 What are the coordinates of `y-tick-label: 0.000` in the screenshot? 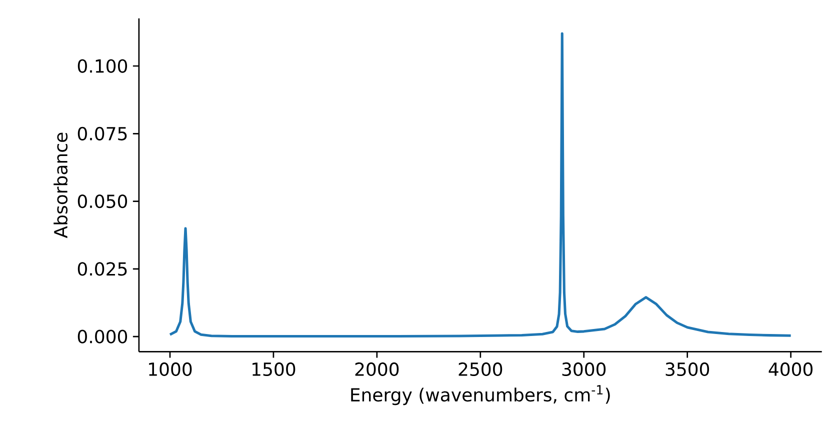 It's located at (103, 337).